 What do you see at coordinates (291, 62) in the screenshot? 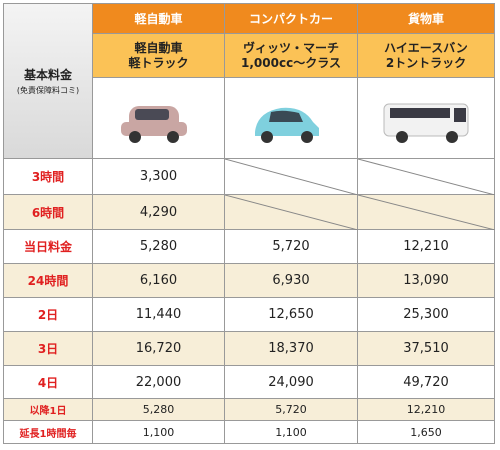
I see `model-line: 1,000cc～クラス` at bounding box center [291, 62].